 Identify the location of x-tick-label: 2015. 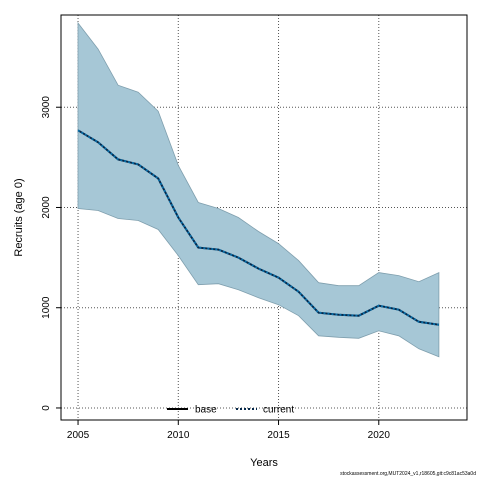
(278, 435).